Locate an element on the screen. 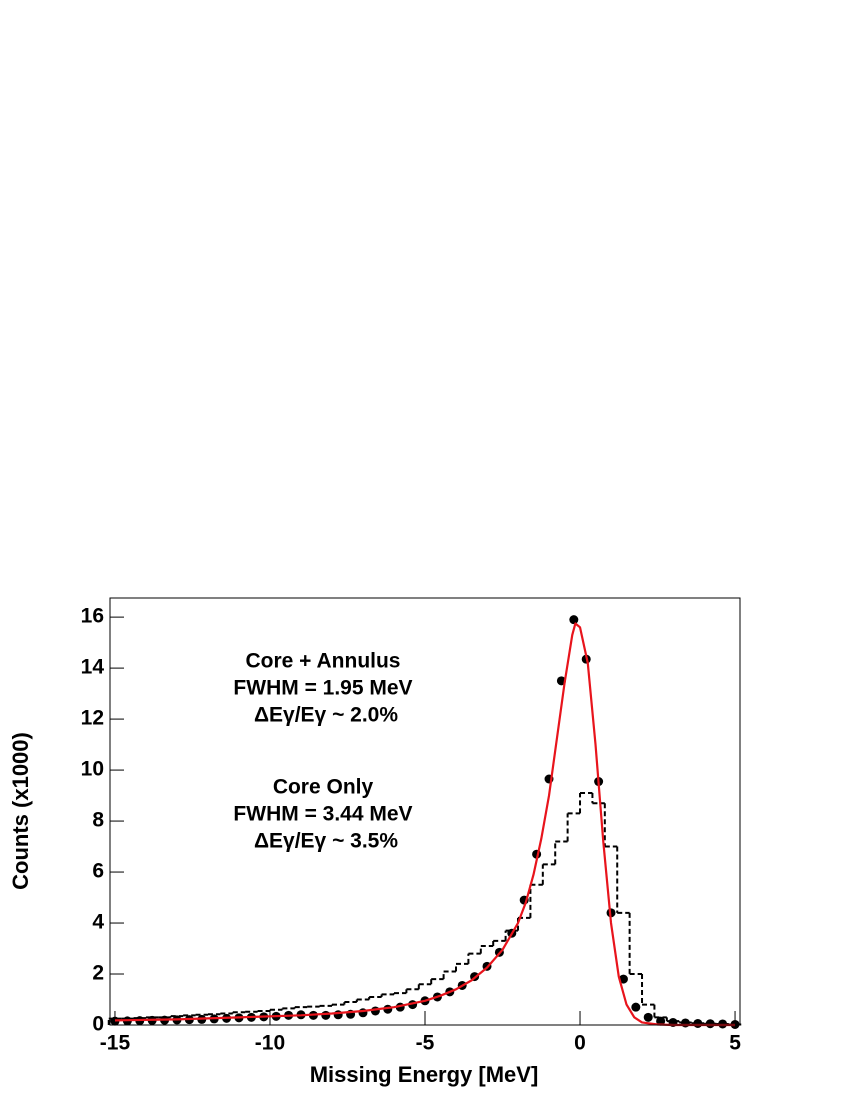  x-tick-label: -15 is located at coordinates (115, 1043).